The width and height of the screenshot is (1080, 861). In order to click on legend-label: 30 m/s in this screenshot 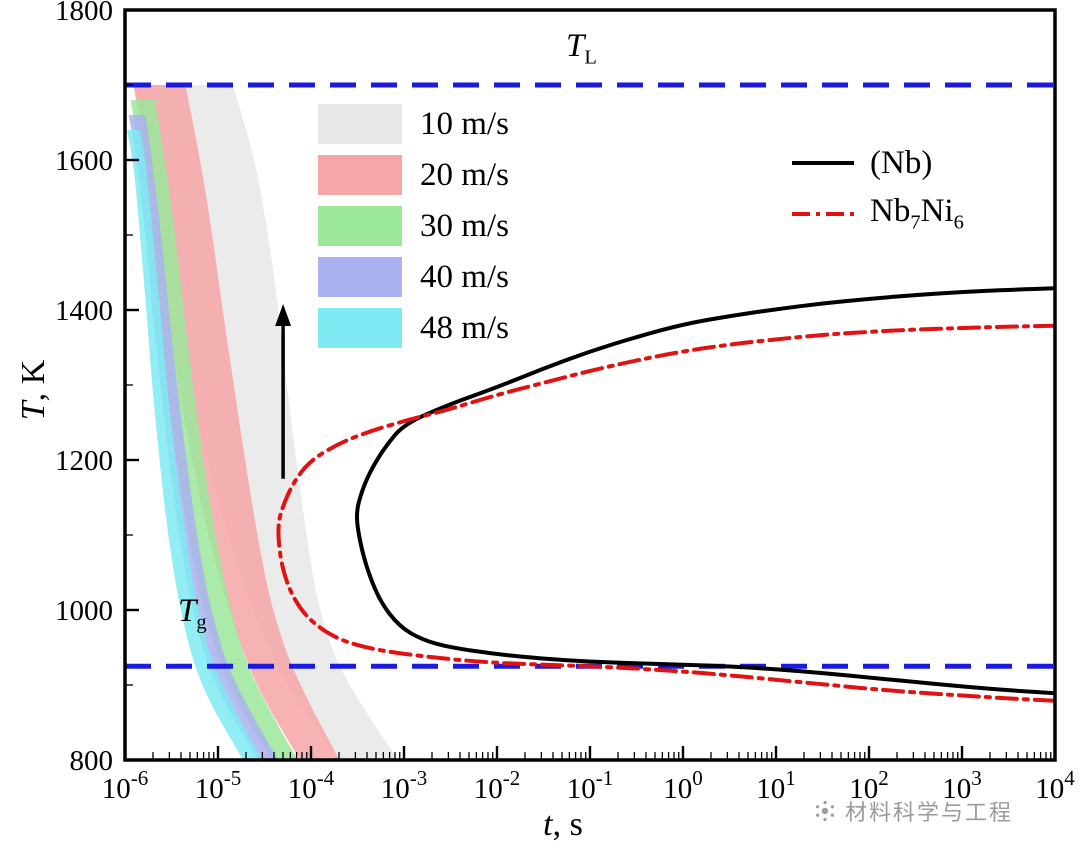, I will do `click(464, 225)`.